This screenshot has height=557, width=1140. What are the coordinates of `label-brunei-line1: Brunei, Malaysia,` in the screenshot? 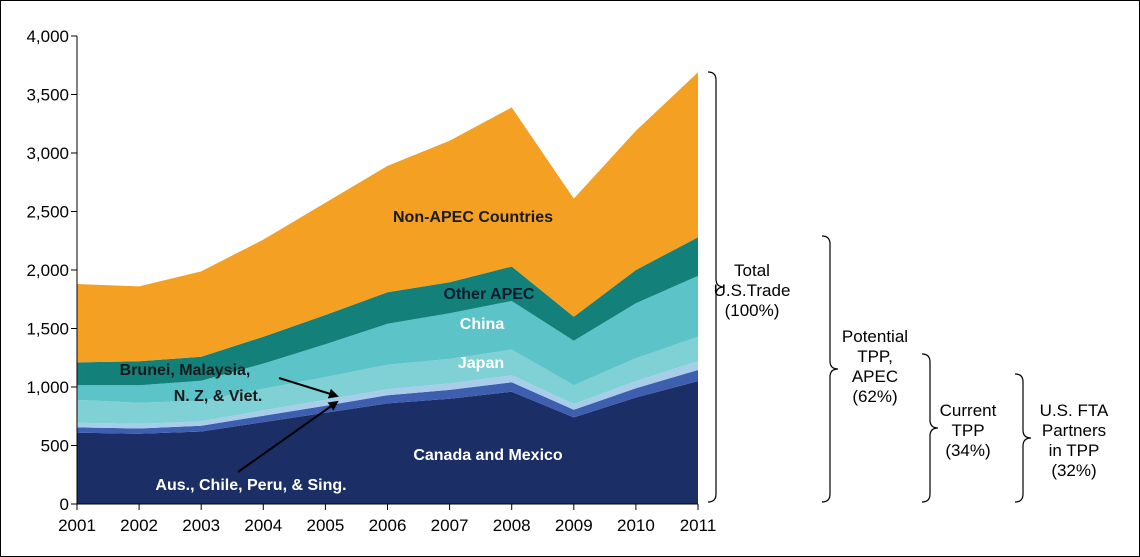 It's located at (185, 370).